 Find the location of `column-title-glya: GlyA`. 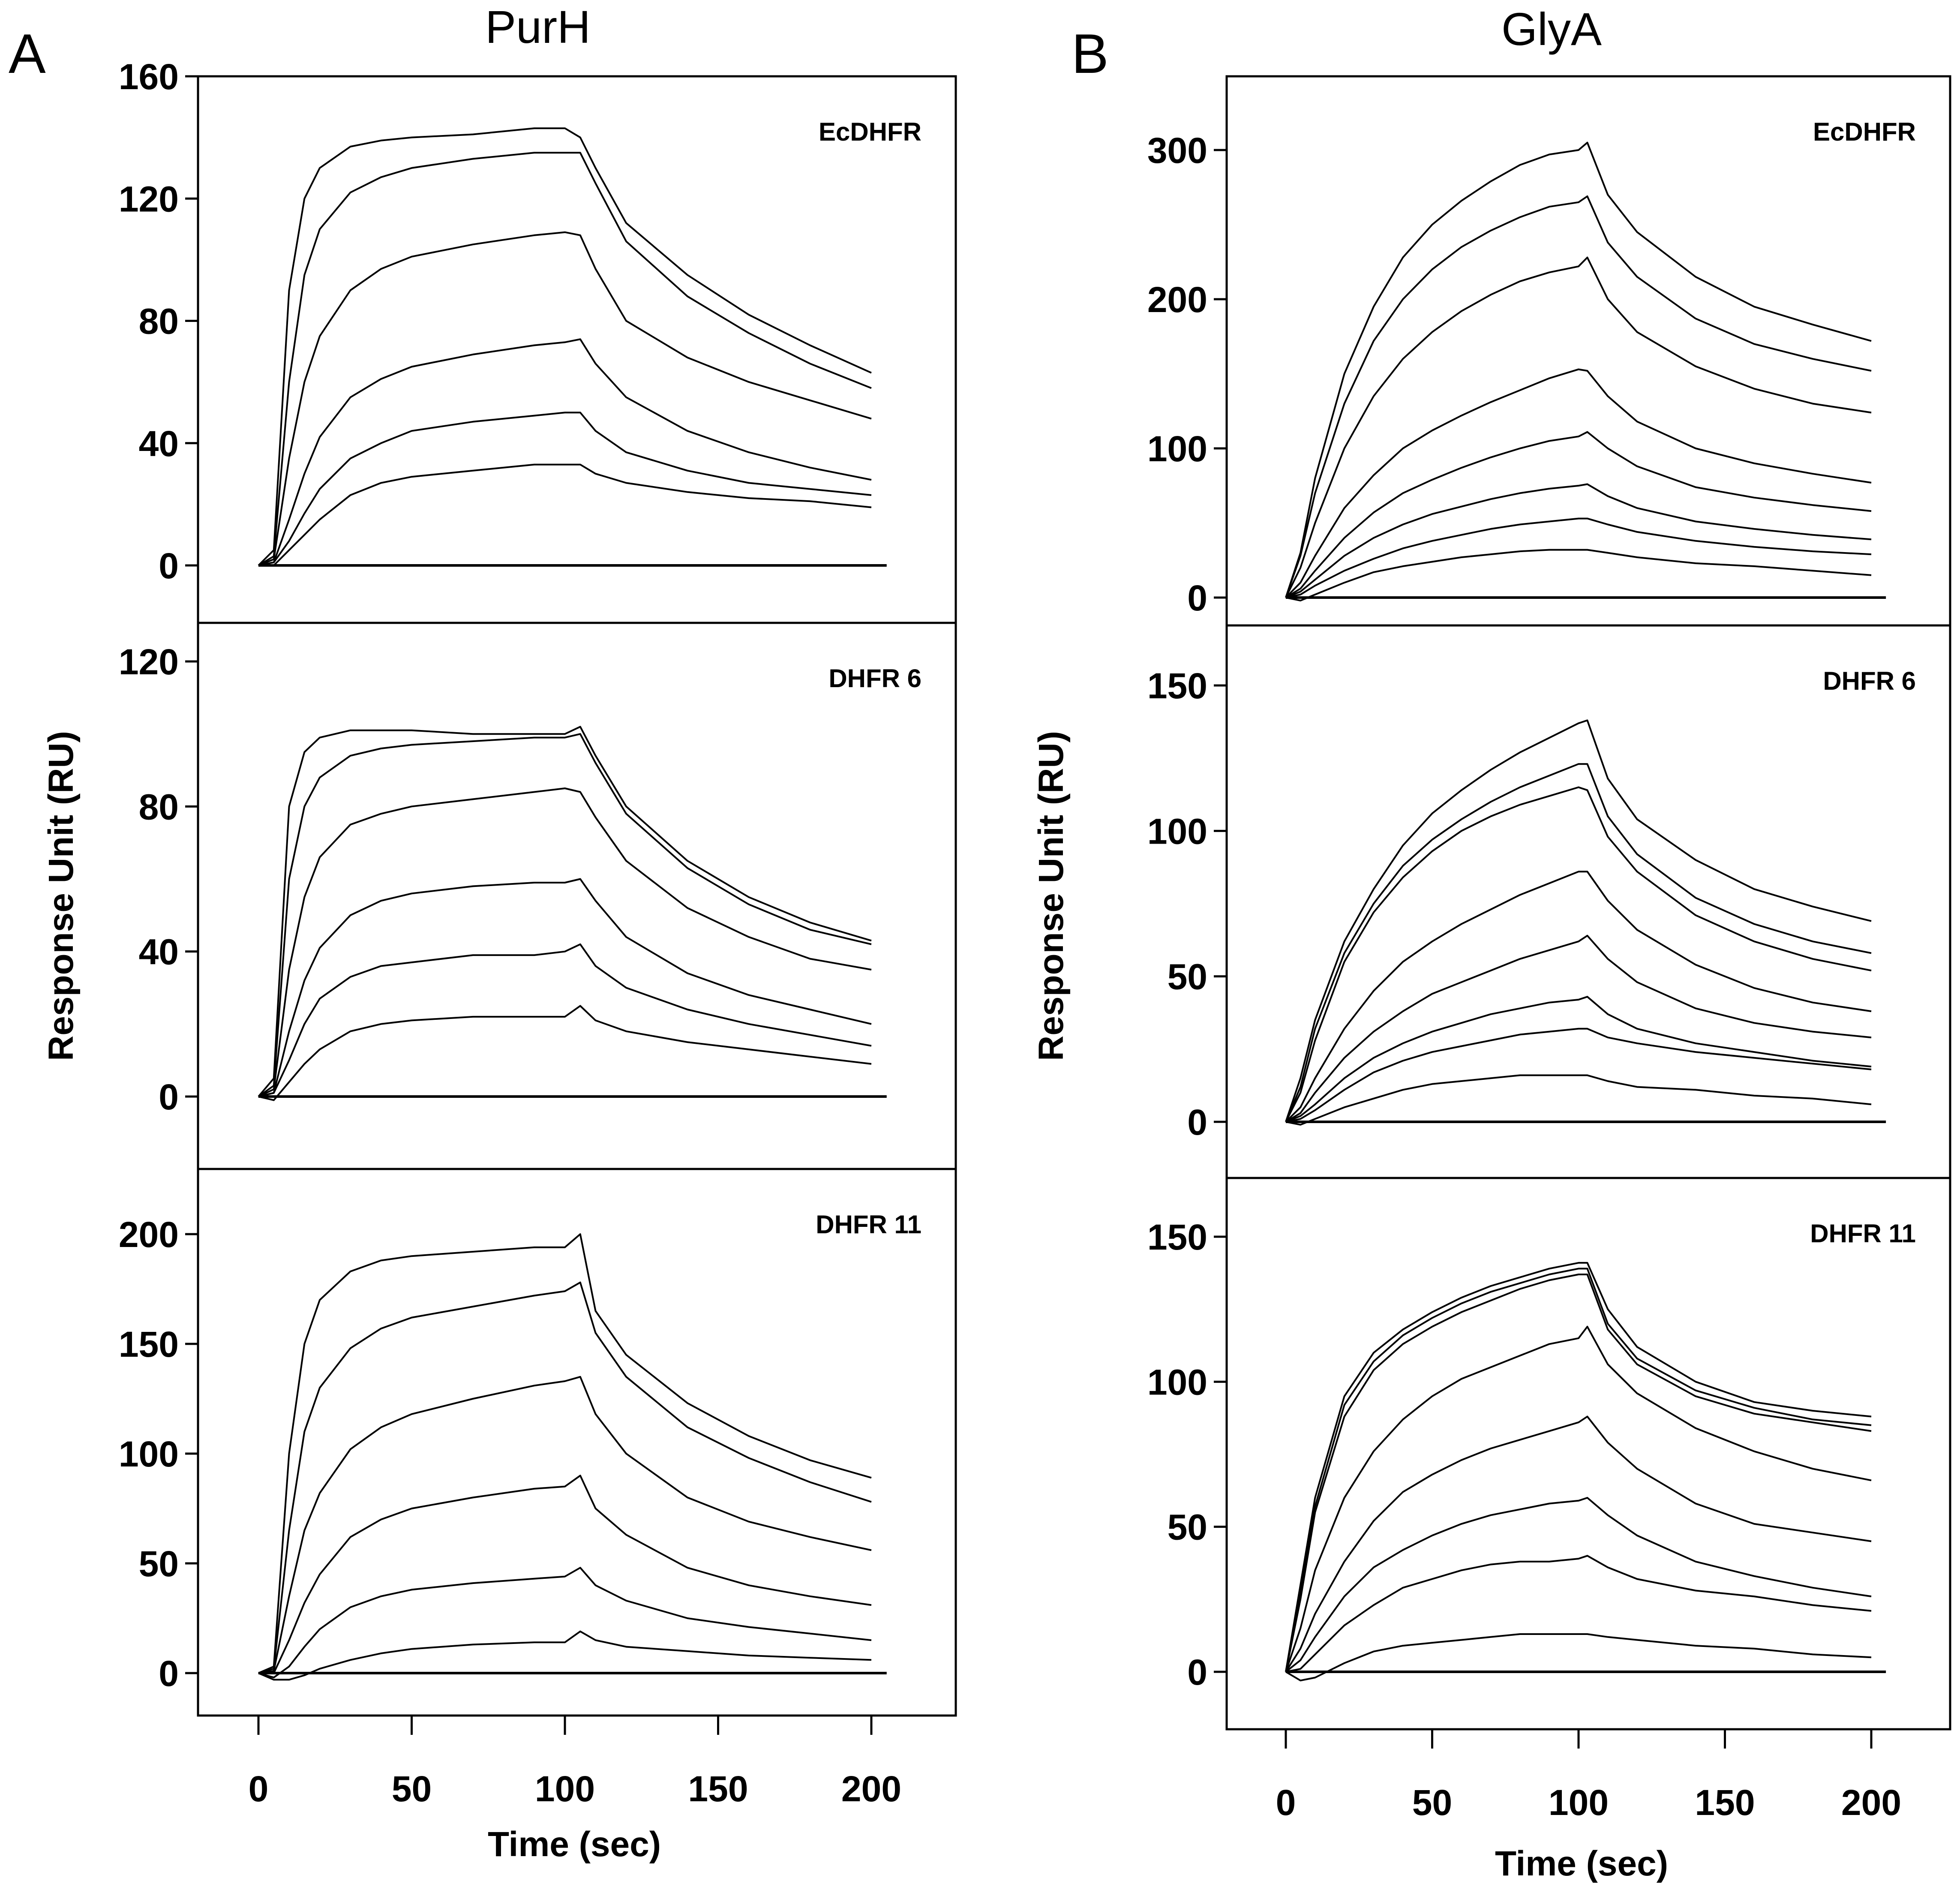

column-title-glya: GlyA is located at coordinates (1551, 29).